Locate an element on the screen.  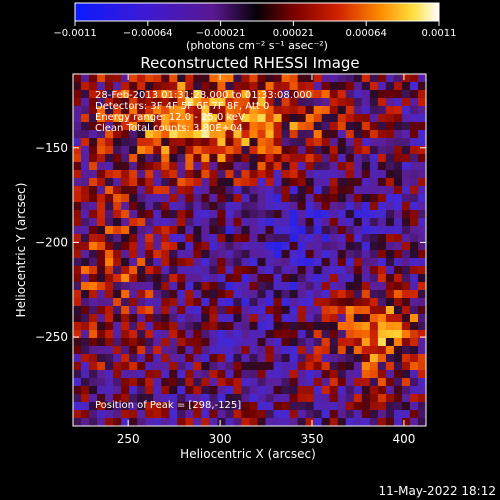
colorbar-tick-label: −0.00064 is located at coordinates (148, 33).